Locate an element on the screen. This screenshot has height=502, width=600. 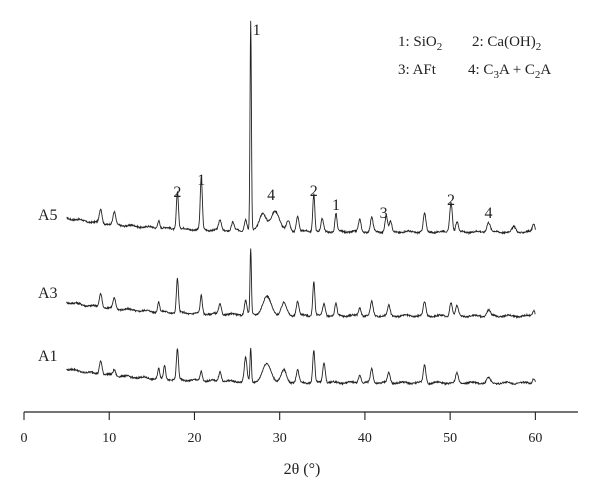
legend-item-3: 3: AFt is located at coordinates (417, 70).